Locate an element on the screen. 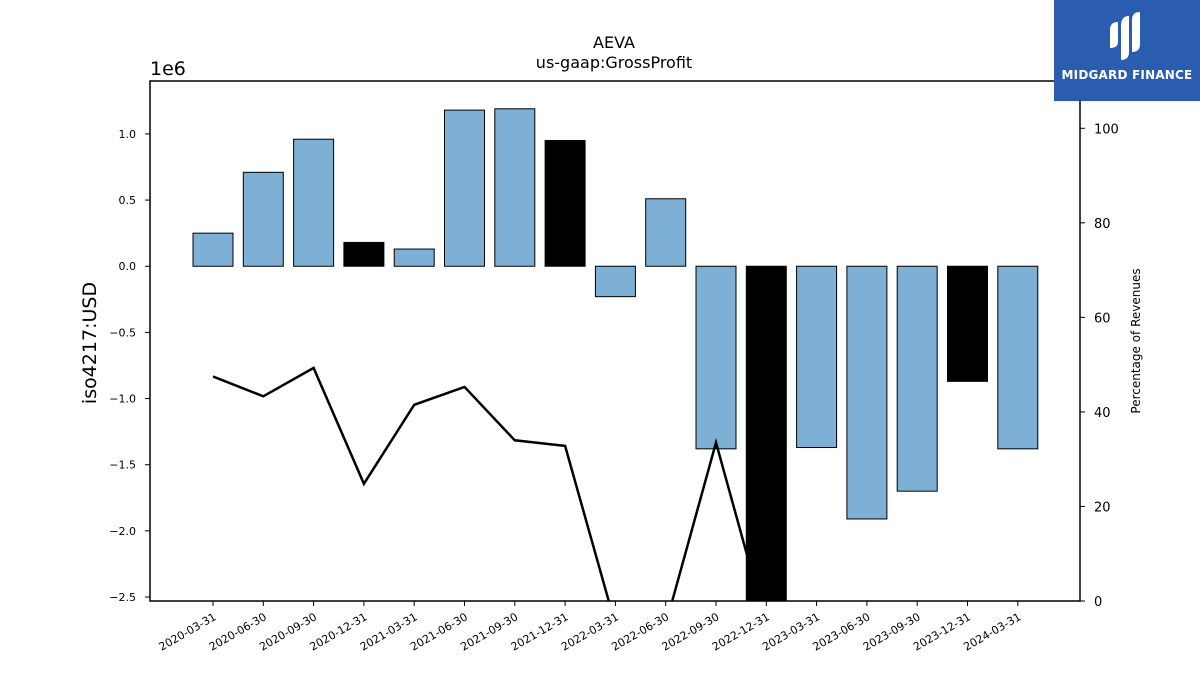 The image size is (1200, 675). y2-axis-label: Percentage of Revenues is located at coordinates (1136, 340).